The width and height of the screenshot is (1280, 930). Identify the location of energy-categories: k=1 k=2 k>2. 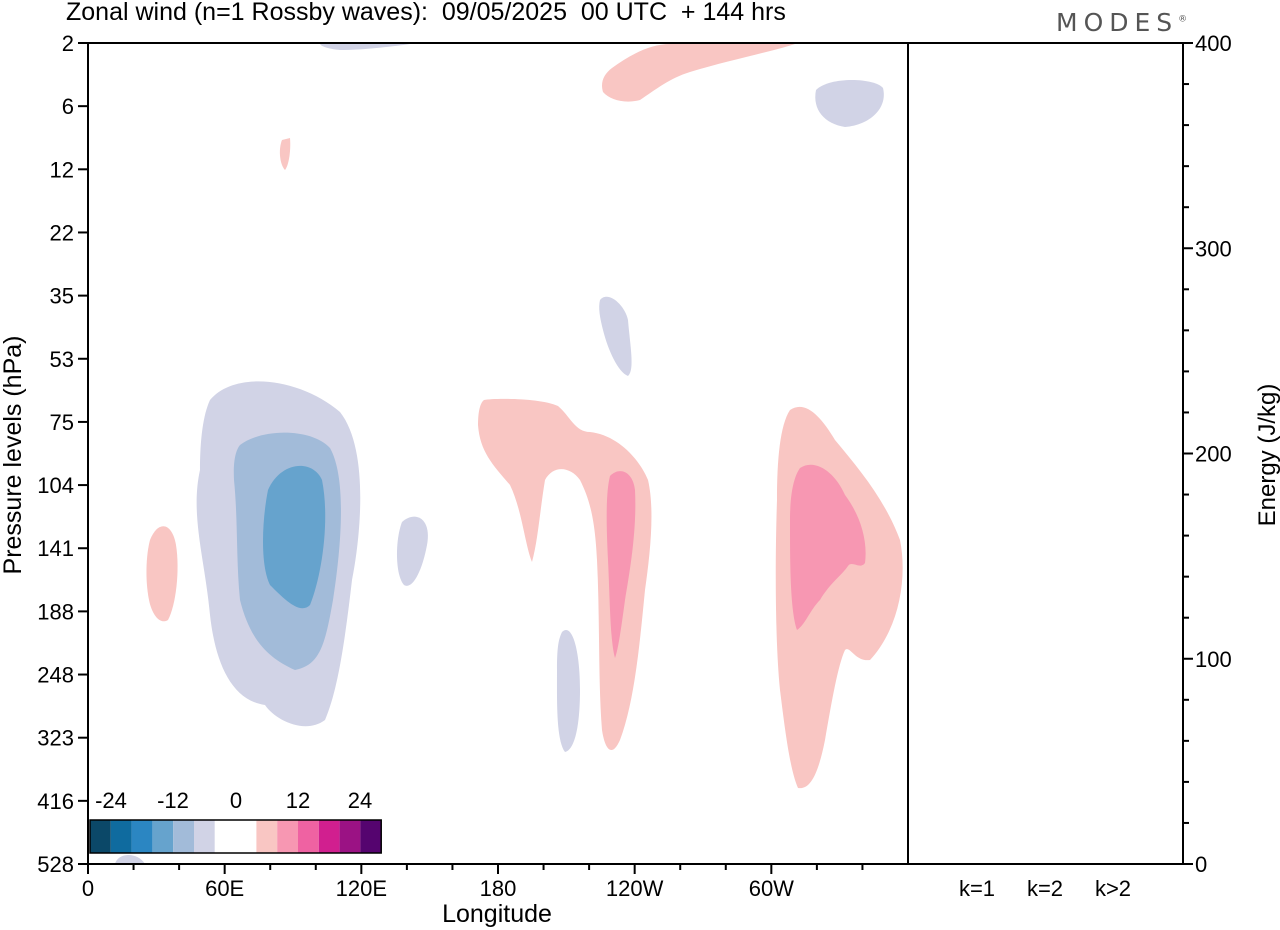
(1045, 888).